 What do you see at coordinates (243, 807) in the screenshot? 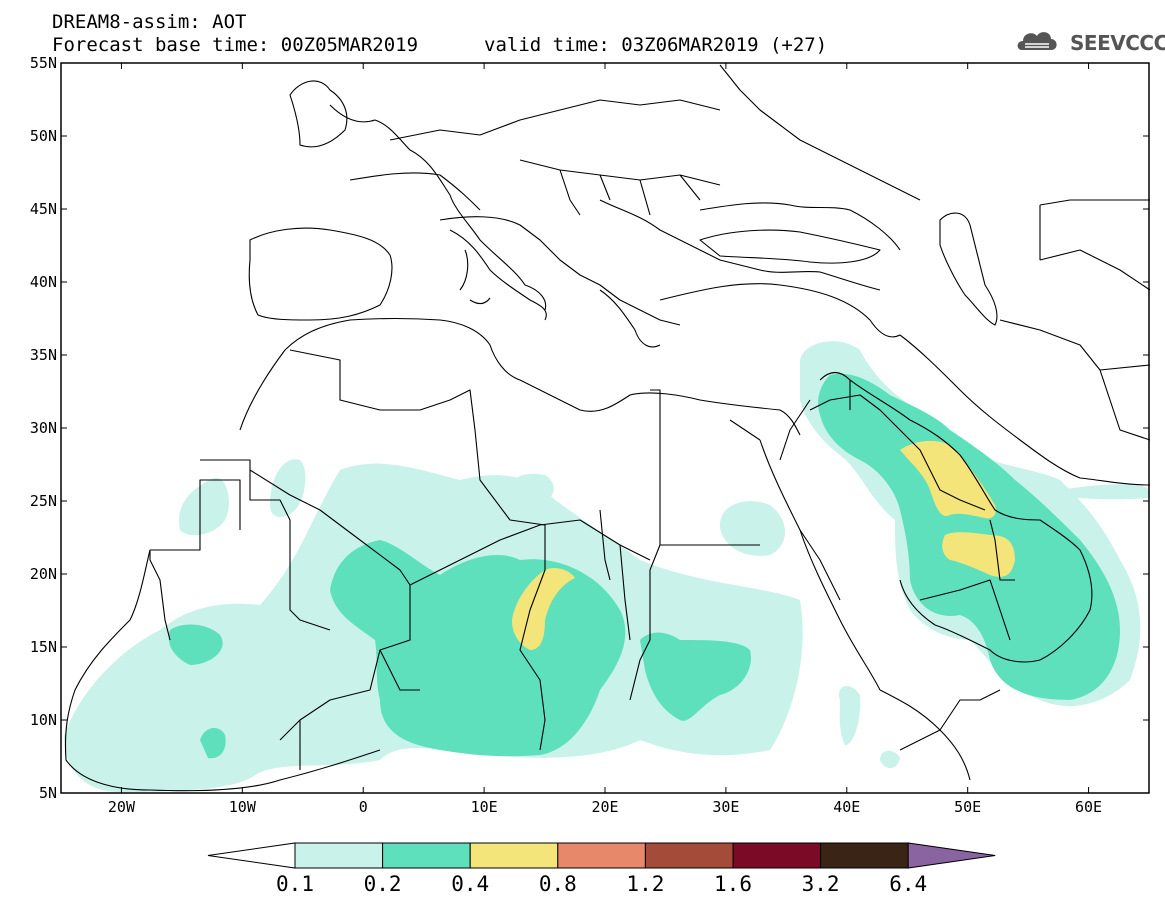
I see `lon-tick-label: 10W` at bounding box center [243, 807].